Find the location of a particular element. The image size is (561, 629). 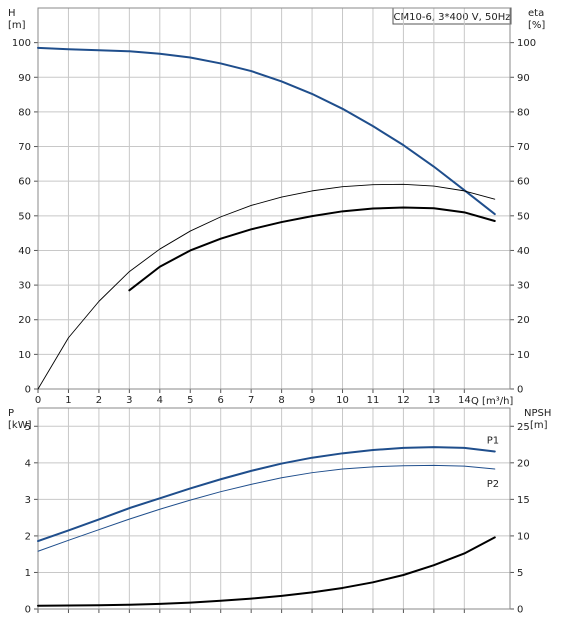

x-tick-label: 4 is located at coordinates (160, 400).